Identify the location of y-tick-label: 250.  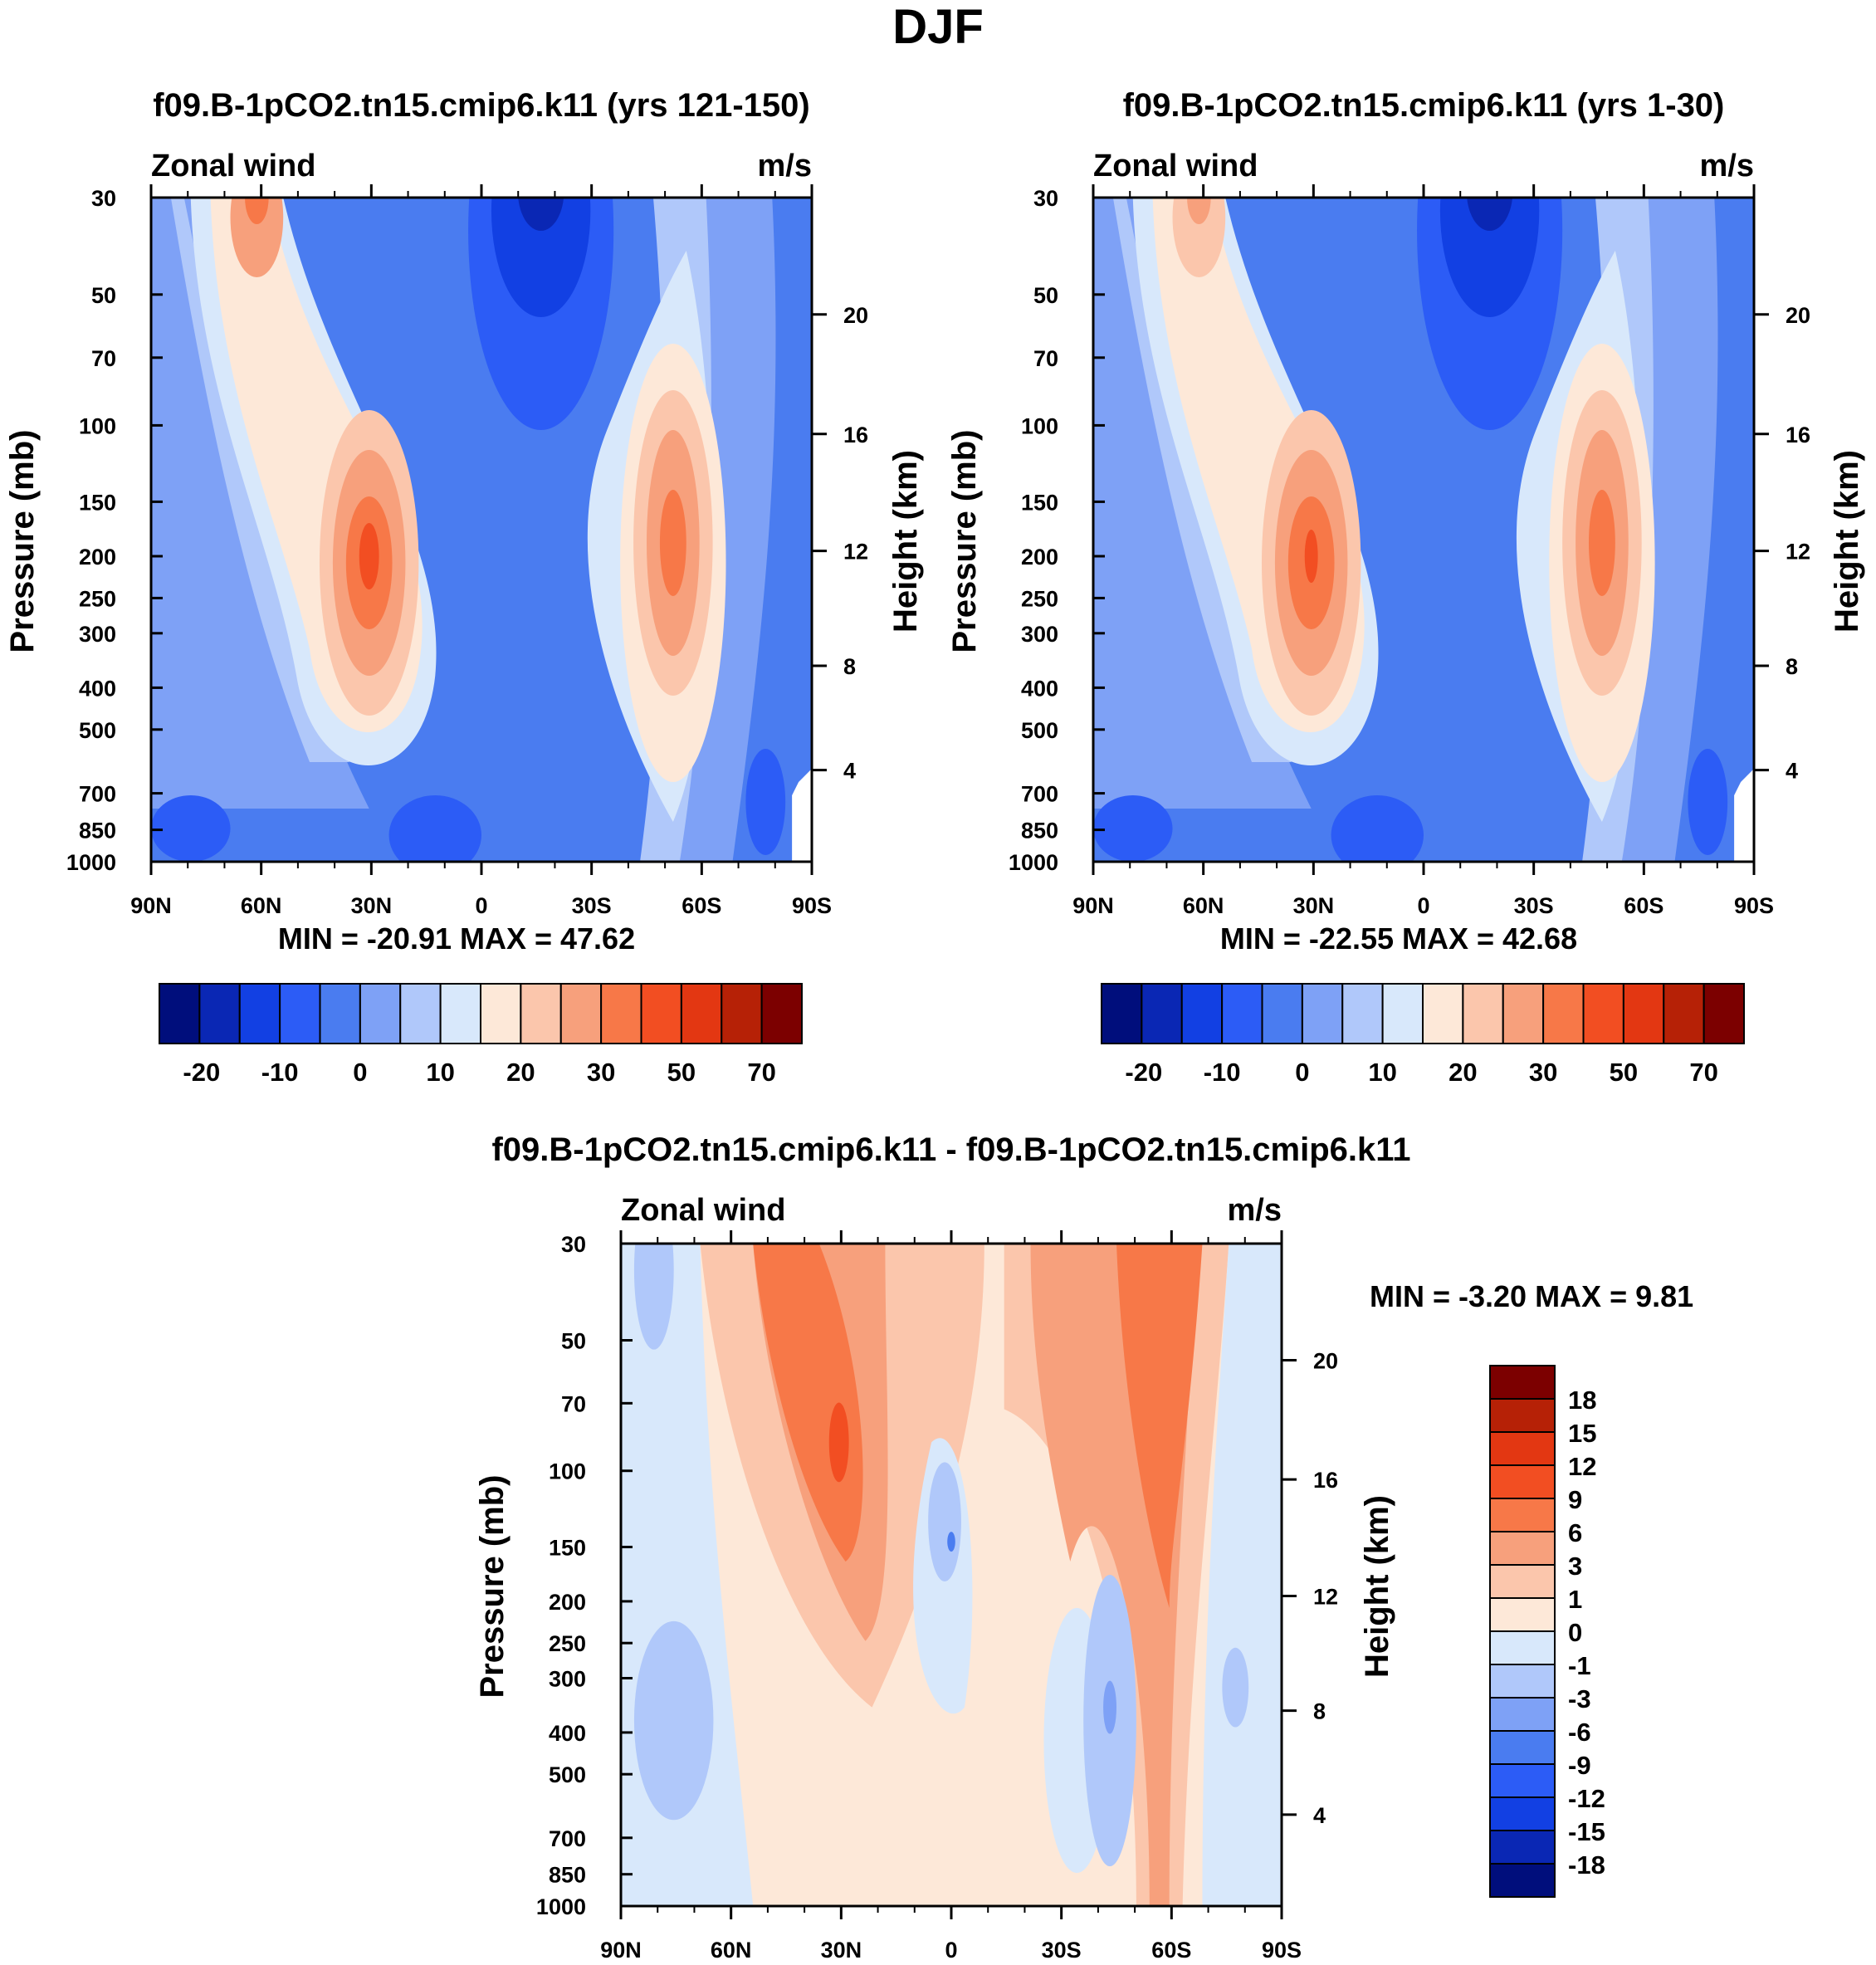
(1039, 598).